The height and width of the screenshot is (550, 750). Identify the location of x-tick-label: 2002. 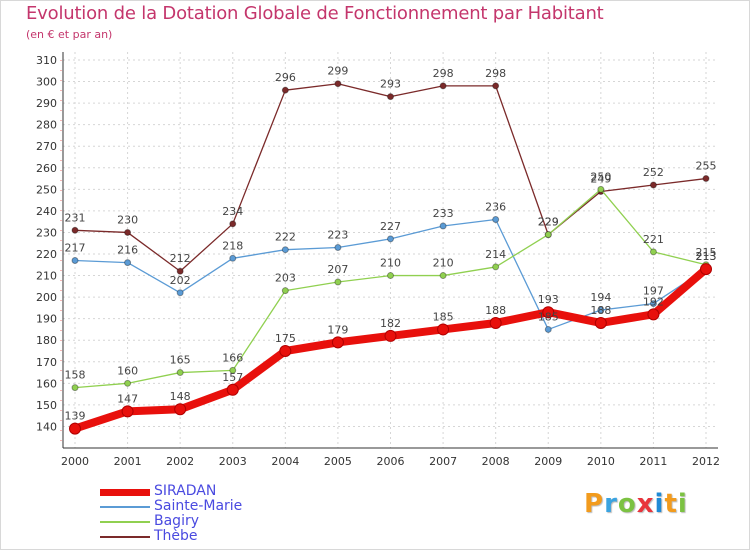
(180, 461).